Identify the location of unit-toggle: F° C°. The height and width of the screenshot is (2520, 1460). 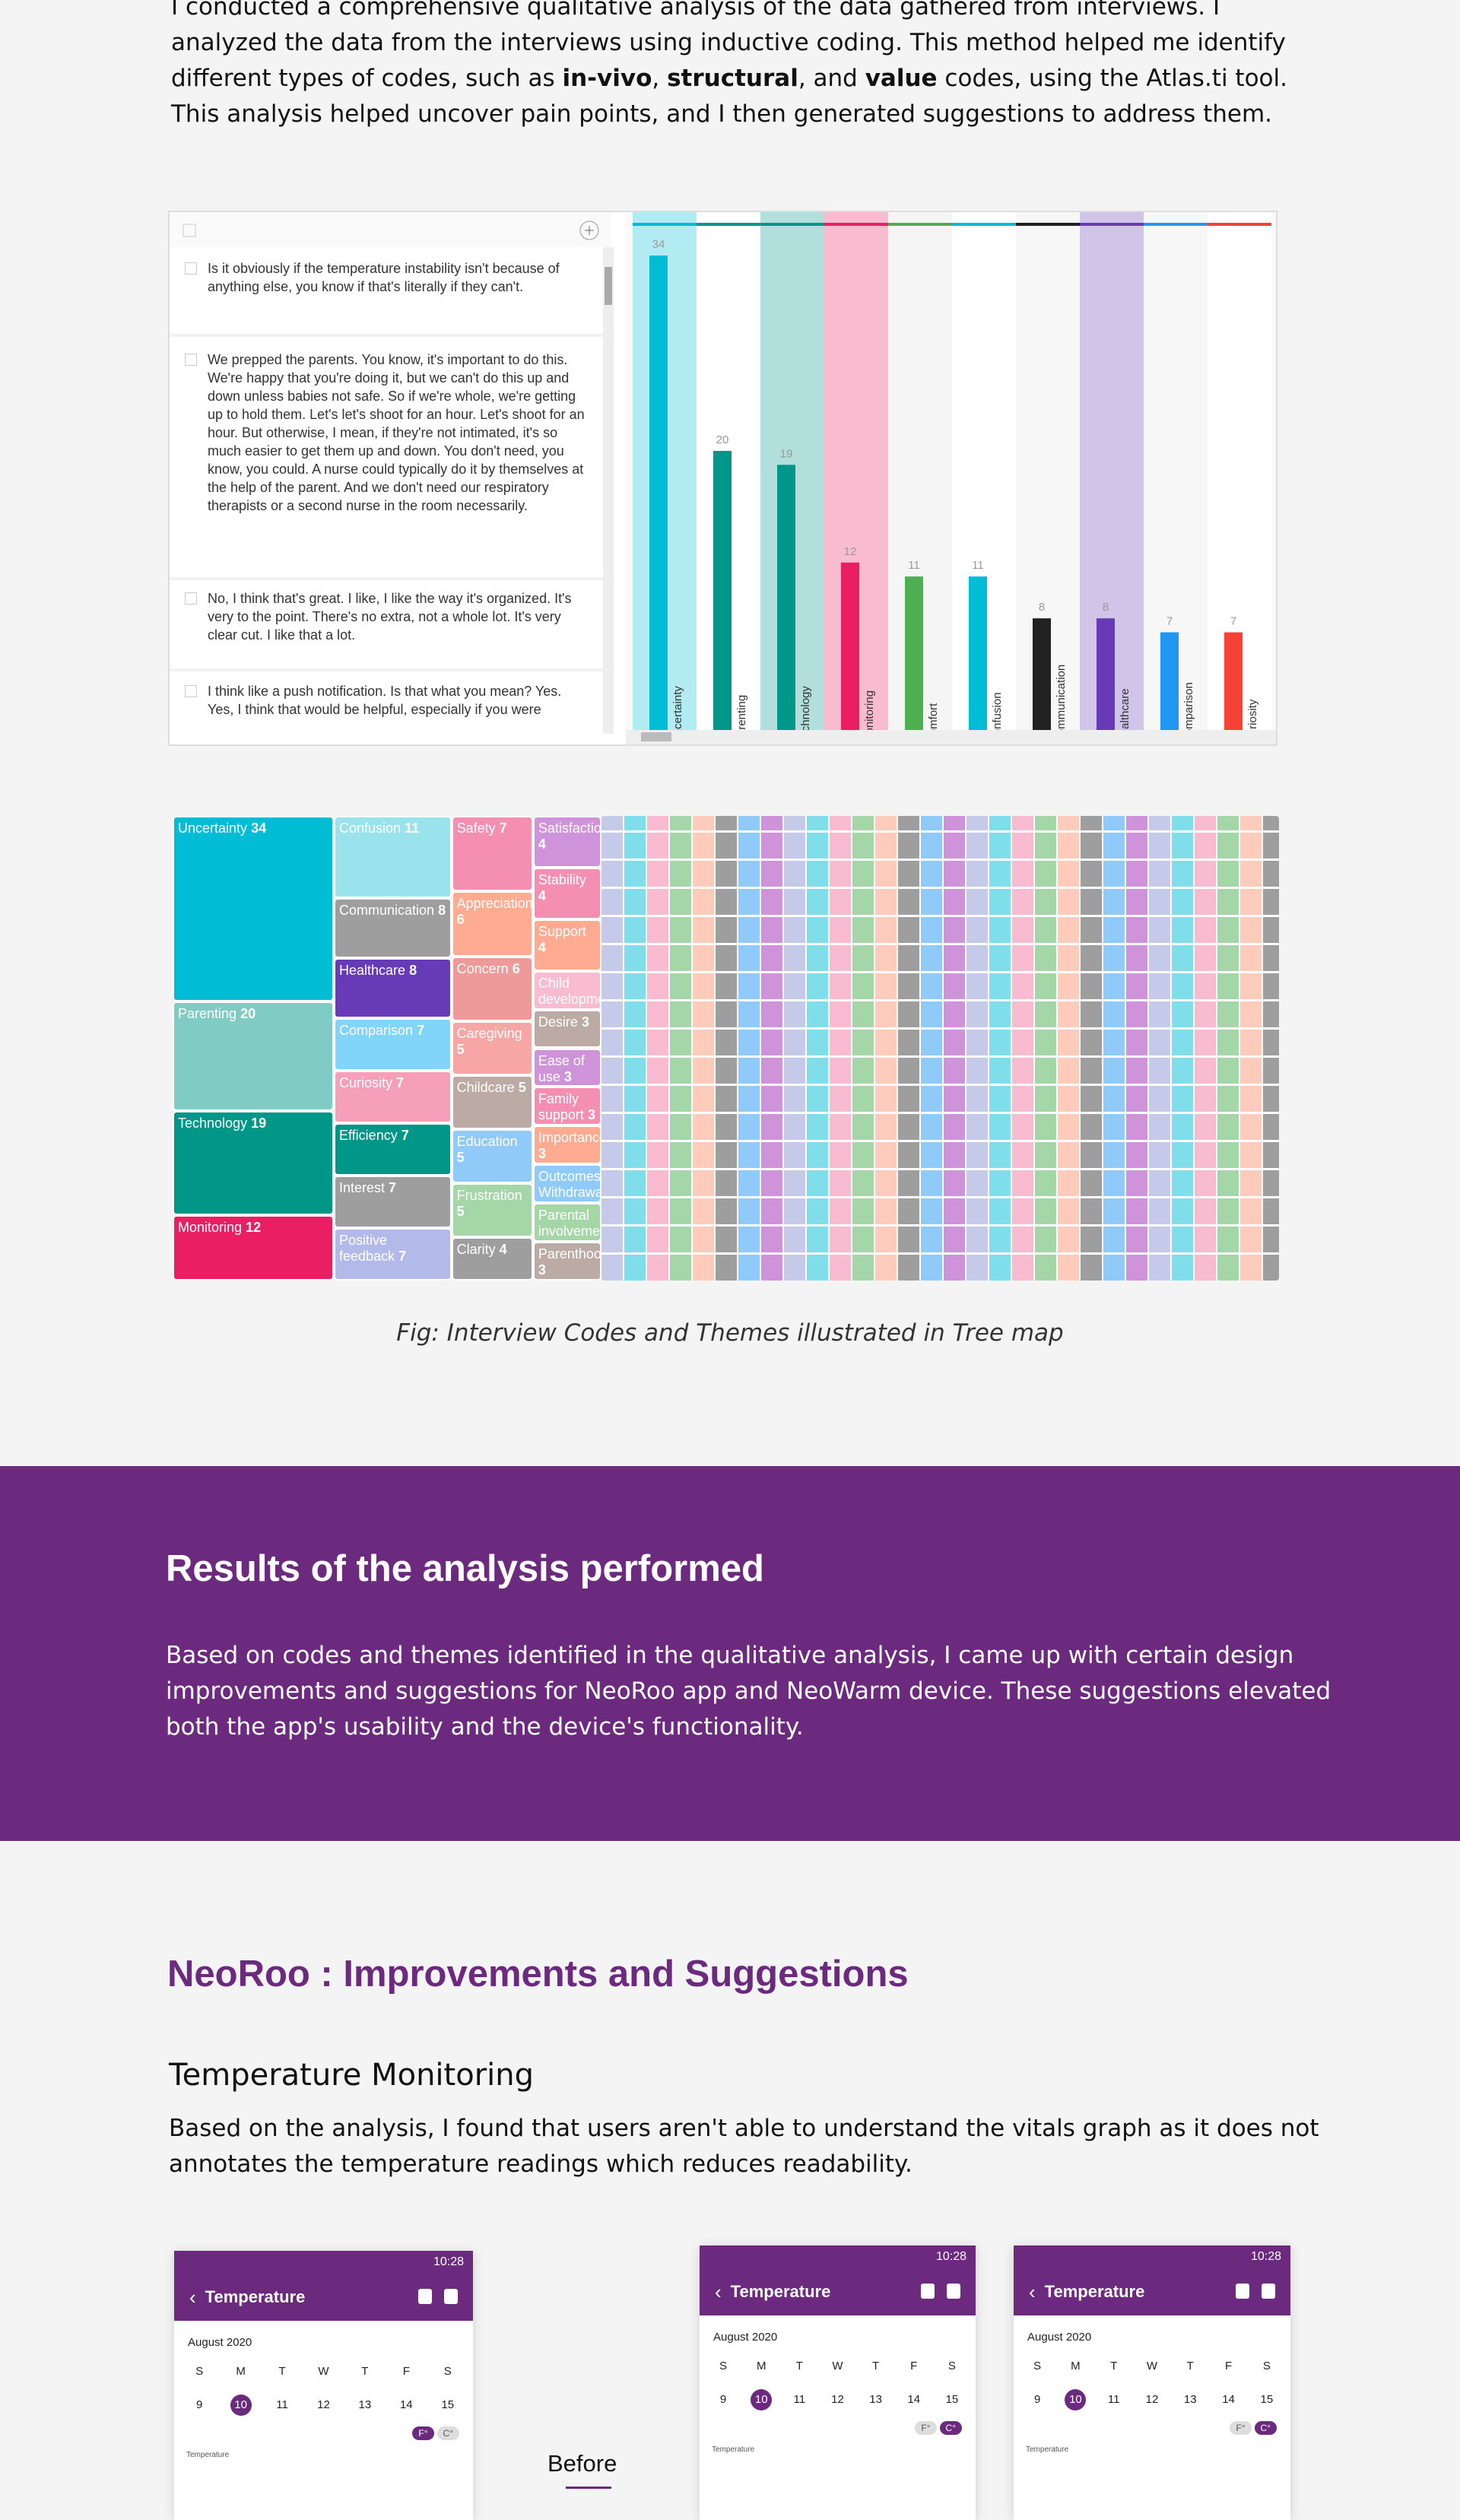
(1152, 2423).